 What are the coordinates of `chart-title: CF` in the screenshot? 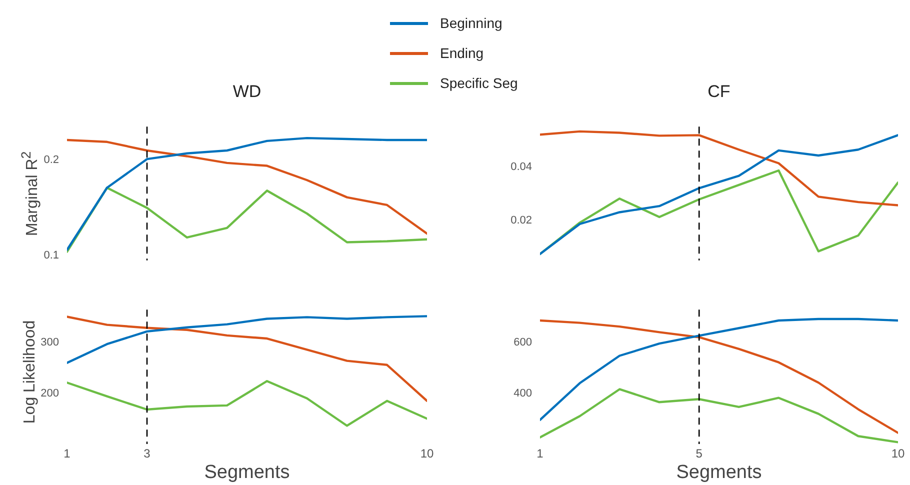 It's located at (719, 92).